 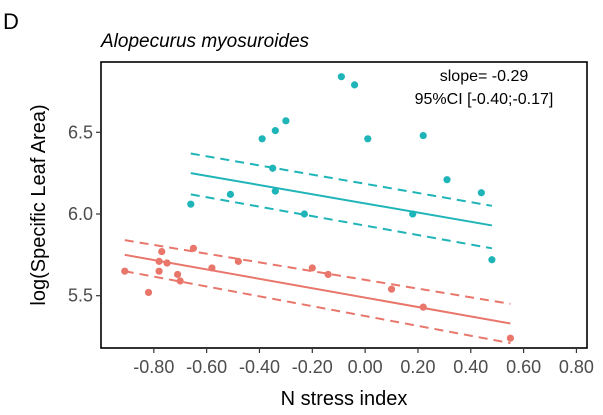 What do you see at coordinates (153, 367) in the screenshot?
I see `x-tick-label: -0.80` at bounding box center [153, 367].